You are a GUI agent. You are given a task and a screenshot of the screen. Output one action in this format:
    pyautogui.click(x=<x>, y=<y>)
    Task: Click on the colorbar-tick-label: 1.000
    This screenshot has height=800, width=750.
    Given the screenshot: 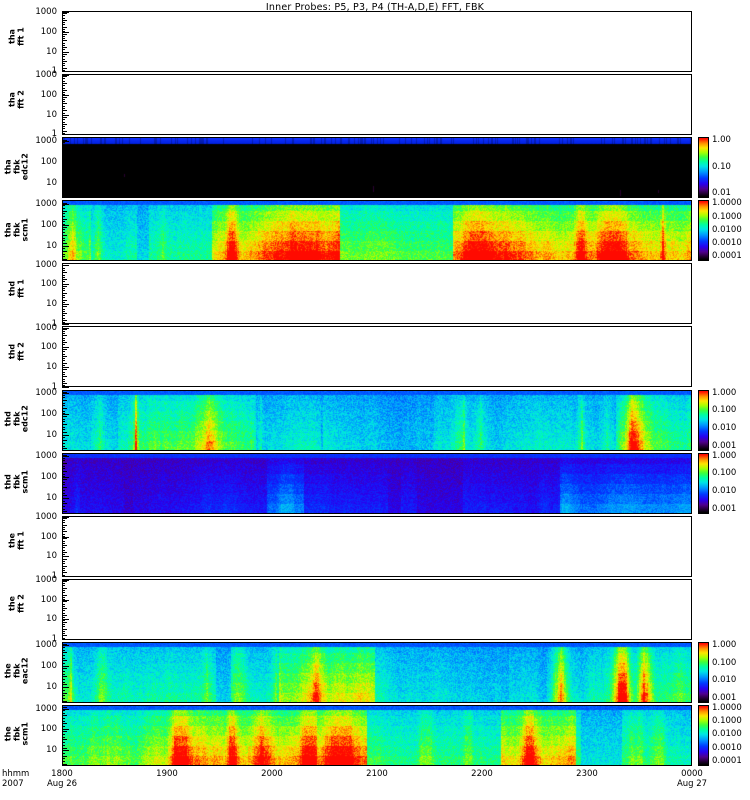 What is the action you would take?
    pyautogui.click(x=724, y=455)
    